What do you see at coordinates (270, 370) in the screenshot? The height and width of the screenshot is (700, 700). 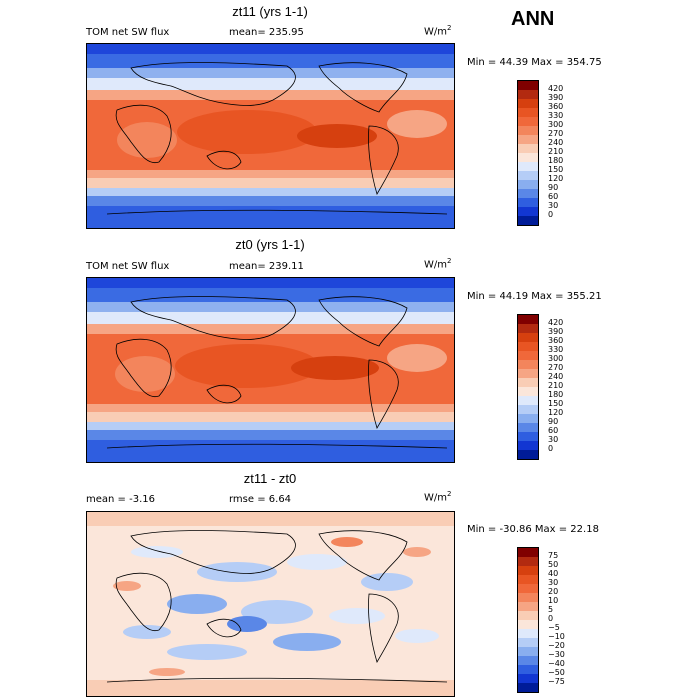 I see `panel-2-map` at bounding box center [270, 370].